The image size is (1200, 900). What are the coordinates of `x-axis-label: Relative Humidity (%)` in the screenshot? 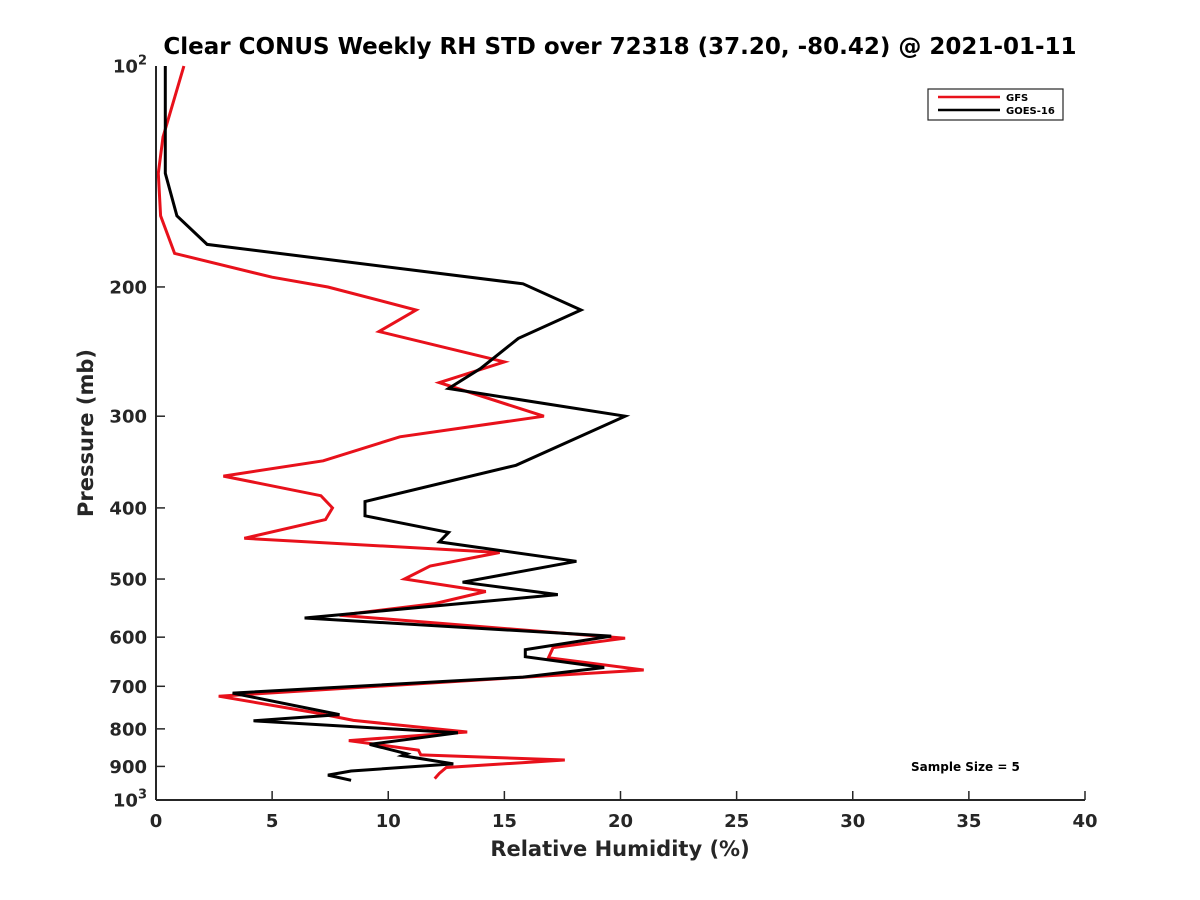 It's located at (619, 849).